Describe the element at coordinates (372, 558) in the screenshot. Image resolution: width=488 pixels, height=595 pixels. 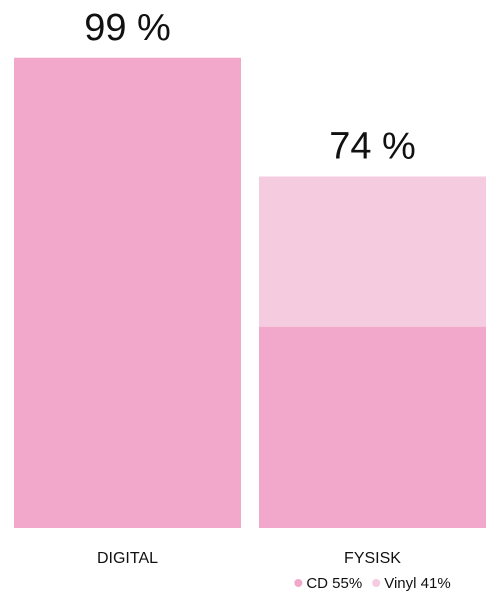
I see `category-label: FYSISK` at that location.